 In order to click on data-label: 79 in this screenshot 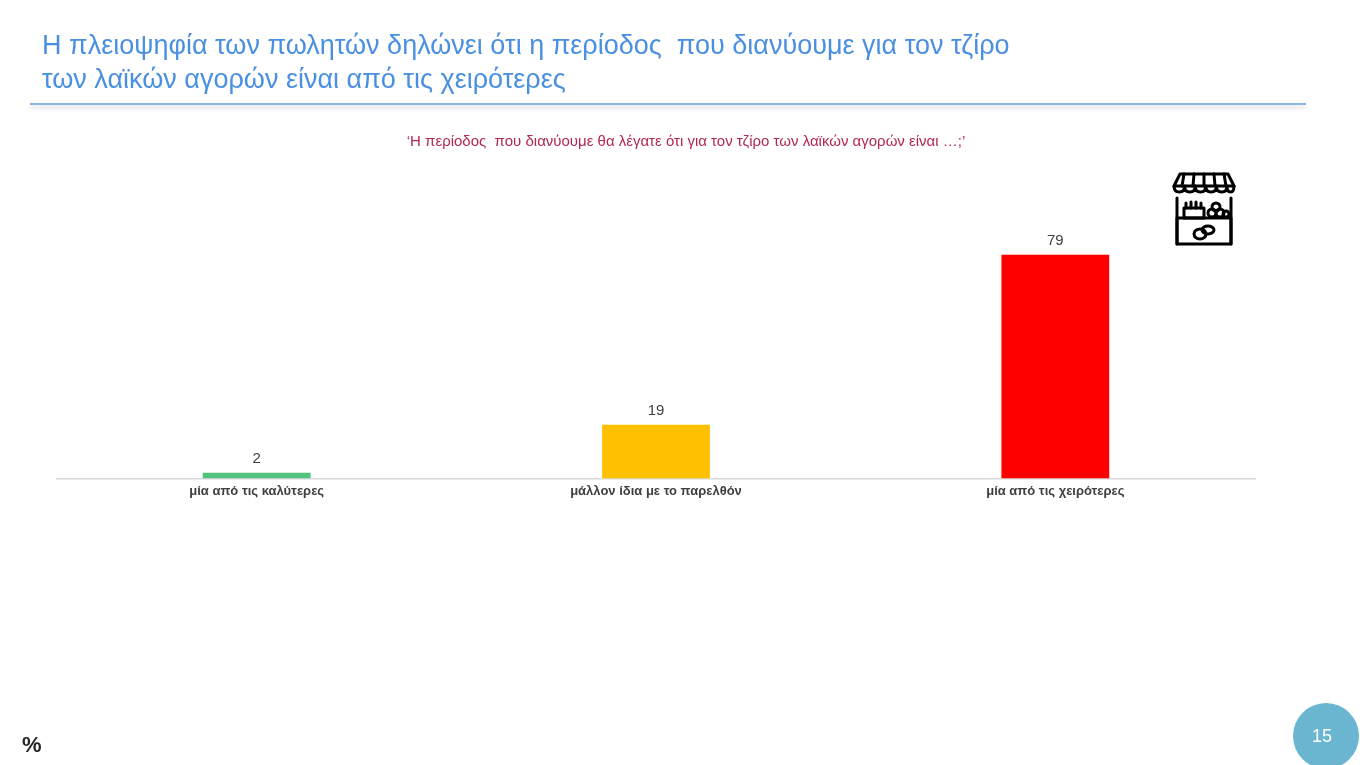, I will do `click(1055, 240)`.